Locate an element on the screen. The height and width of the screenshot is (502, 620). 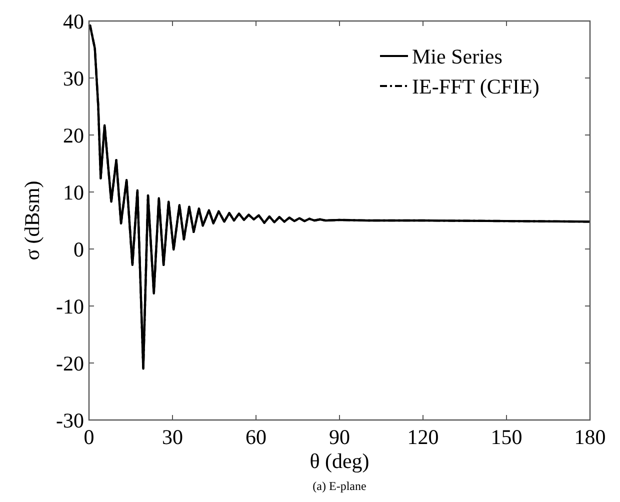
legend-label: IE-FFT (CFIE) is located at coordinates (476, 86).